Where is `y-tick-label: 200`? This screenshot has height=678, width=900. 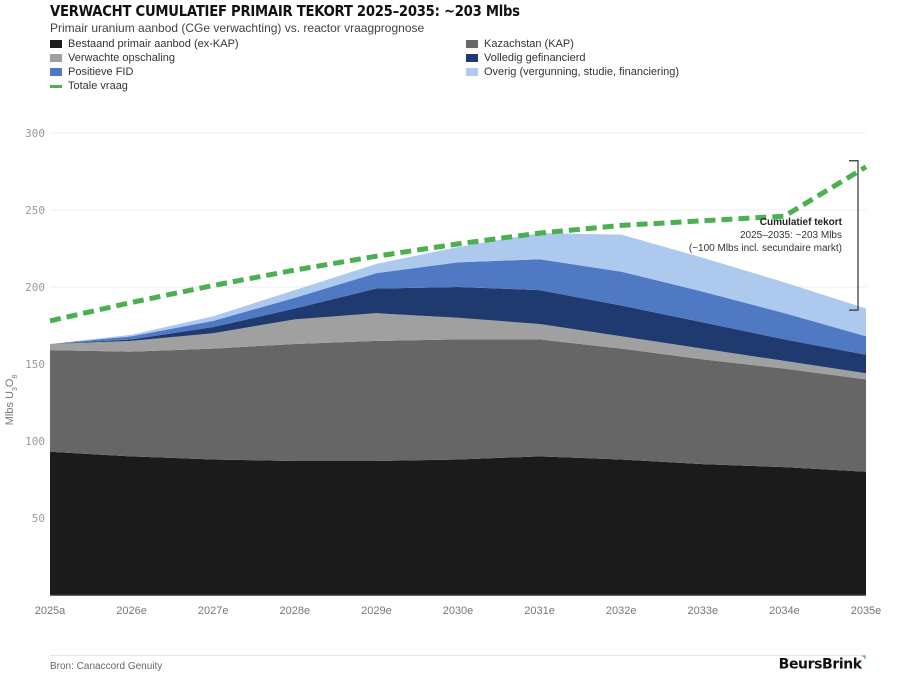 y-tick-label: 200 is located at coordinates (35, 287).